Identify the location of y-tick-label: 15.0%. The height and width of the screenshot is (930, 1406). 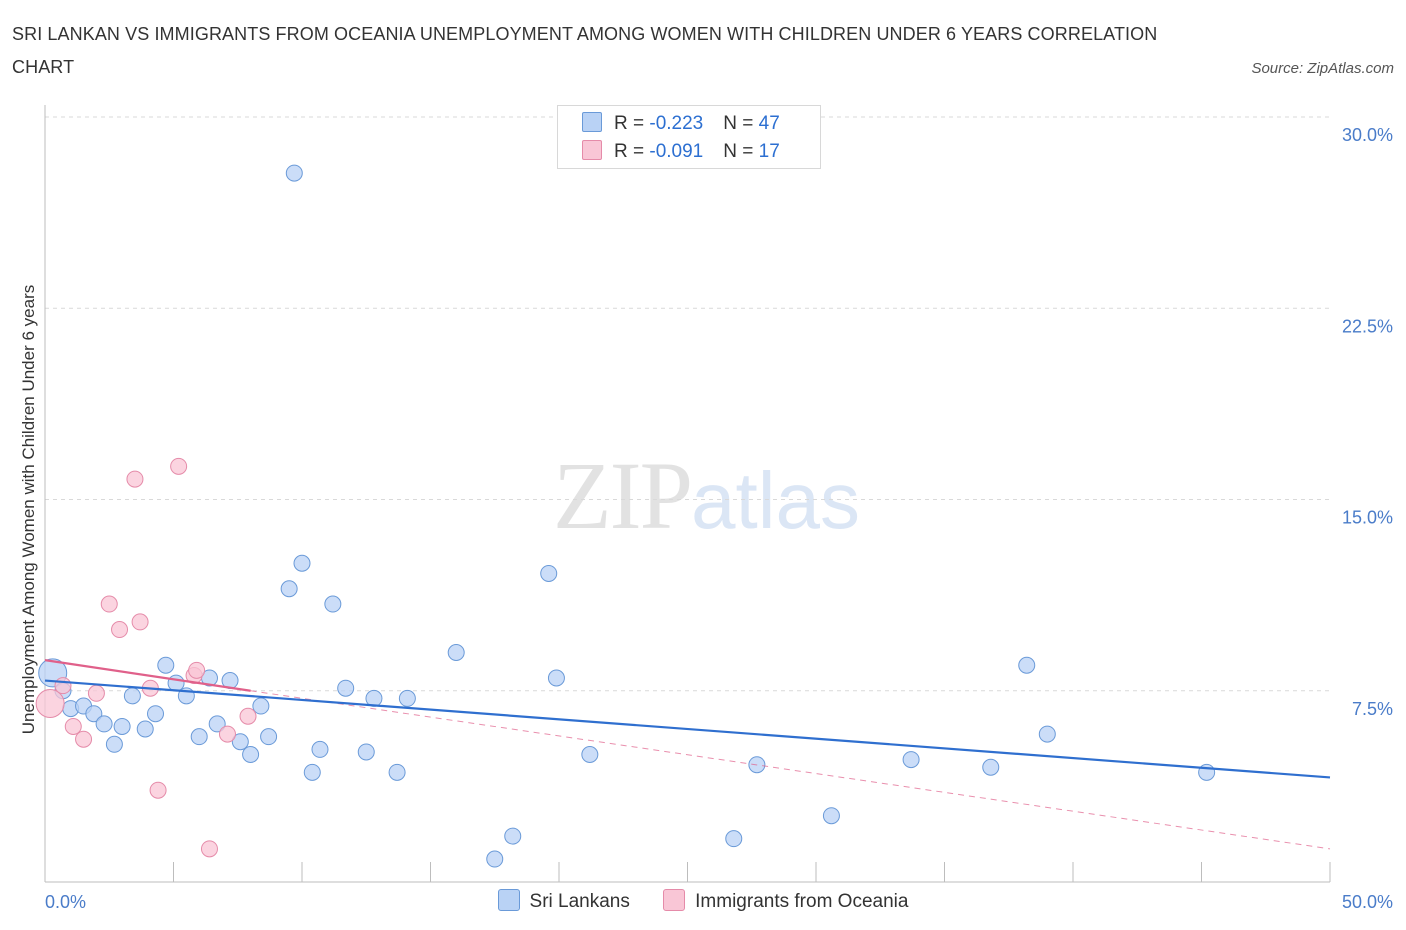
(1367, 518).